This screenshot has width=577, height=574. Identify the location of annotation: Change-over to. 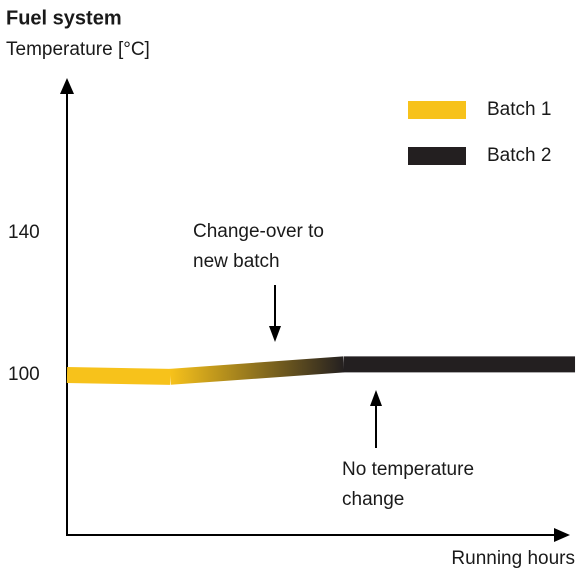
(258, 231).